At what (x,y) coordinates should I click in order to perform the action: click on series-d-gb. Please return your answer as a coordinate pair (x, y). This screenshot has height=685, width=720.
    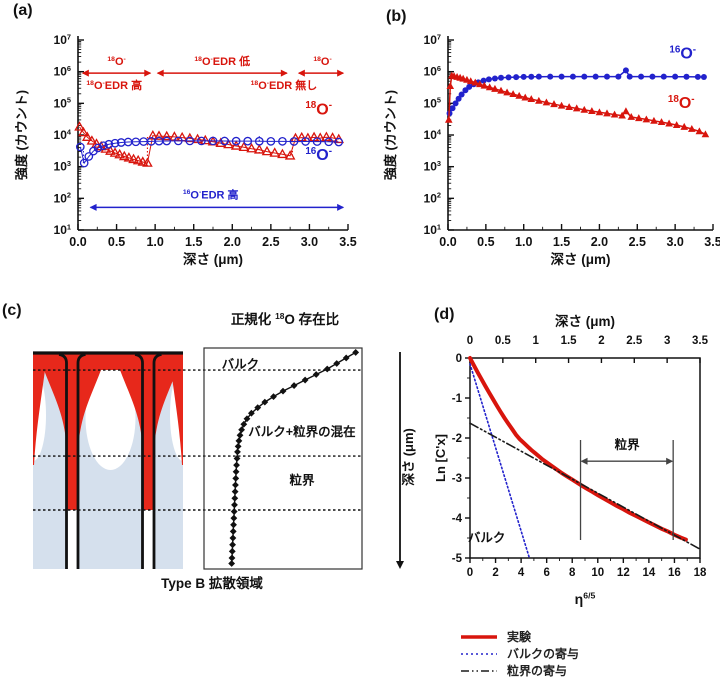
    Looking at the image, I should click on (584, 486).